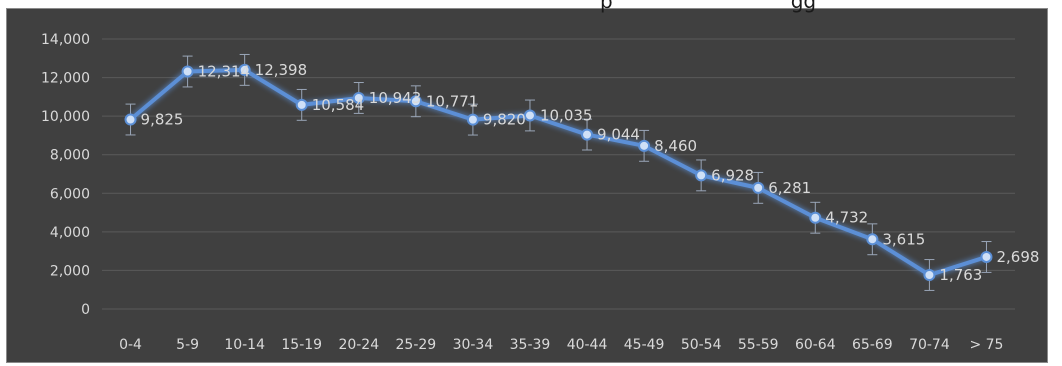 The height and width of the screenshot is (366, 1062). Describe the element at coordinates (701, 345) in the screenshot. I see `x-tick-label: 50-54` at that location.